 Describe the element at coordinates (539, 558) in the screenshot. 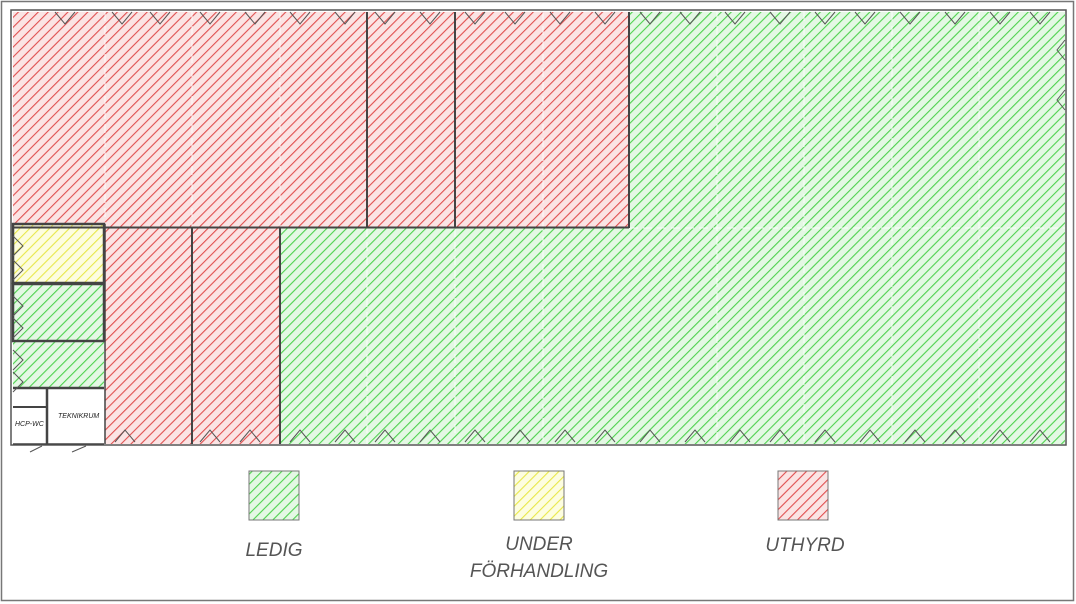

I see `legend-label-under-forhandling: UNDER FÖRHANDLING` at that location.